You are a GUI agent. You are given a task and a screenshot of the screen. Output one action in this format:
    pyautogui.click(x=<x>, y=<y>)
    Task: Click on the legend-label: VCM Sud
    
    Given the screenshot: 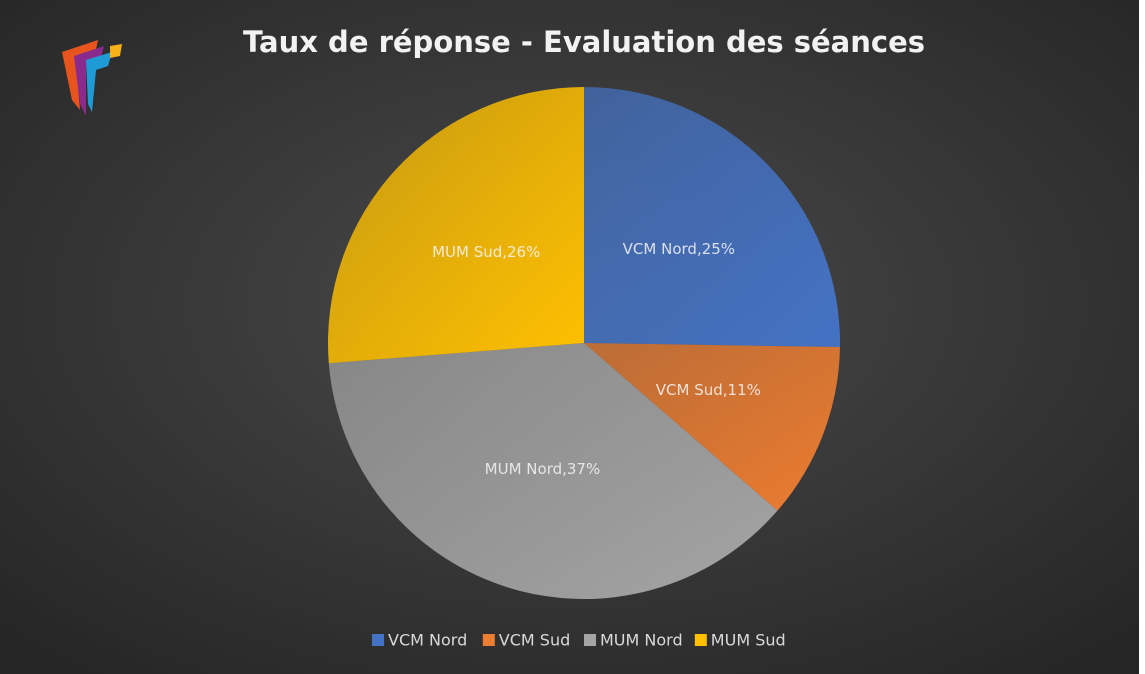 What is the action you would take?
    pyautogui.click(x=534, y=640)
    